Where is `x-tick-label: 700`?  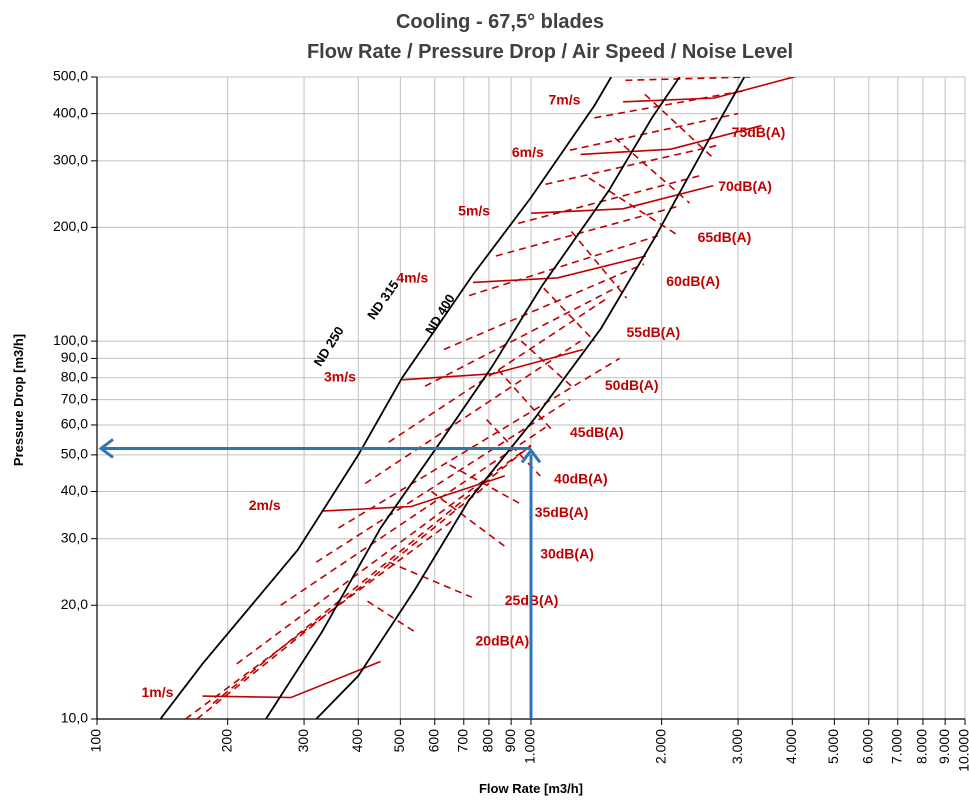
x-tick-label: 700 is located at coordinates (462, 741).